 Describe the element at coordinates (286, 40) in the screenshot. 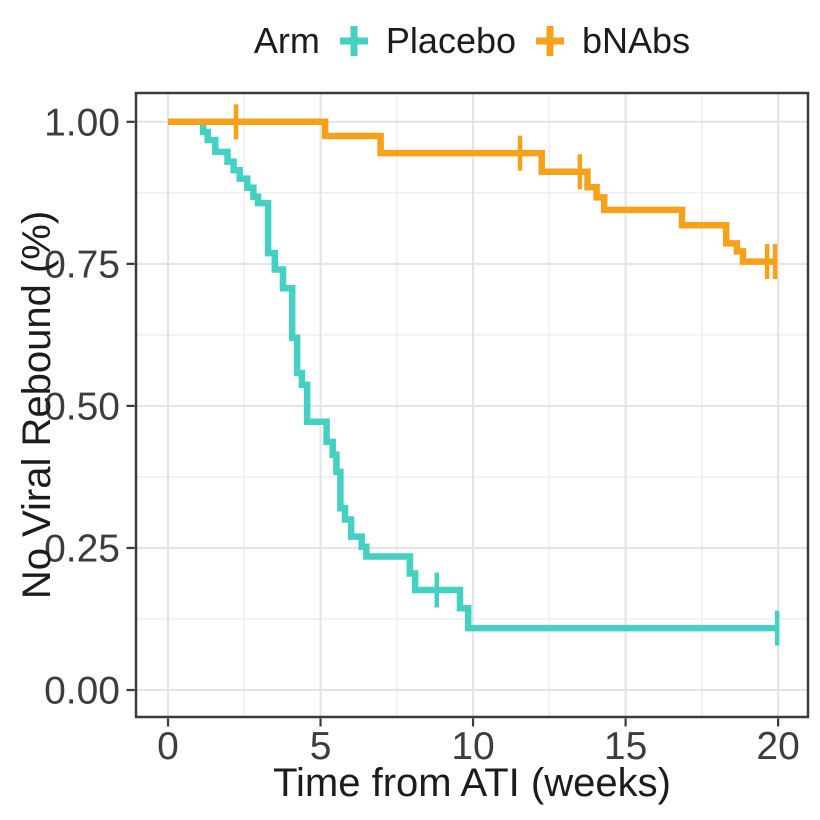

I see `legend-title: Arm` at that location.